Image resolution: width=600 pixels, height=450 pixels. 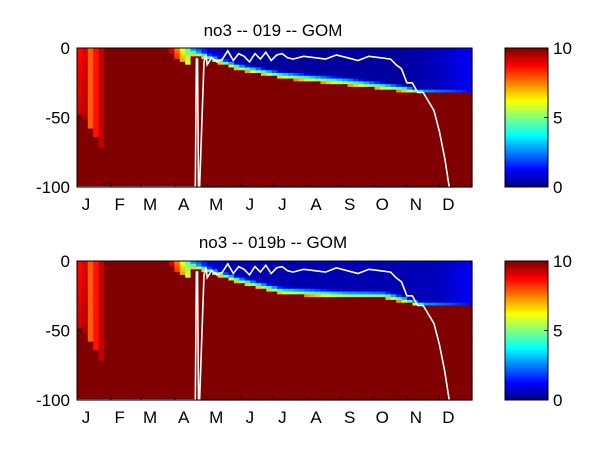 I want to click on x-tick-label: A, so click(x=184, y=204).